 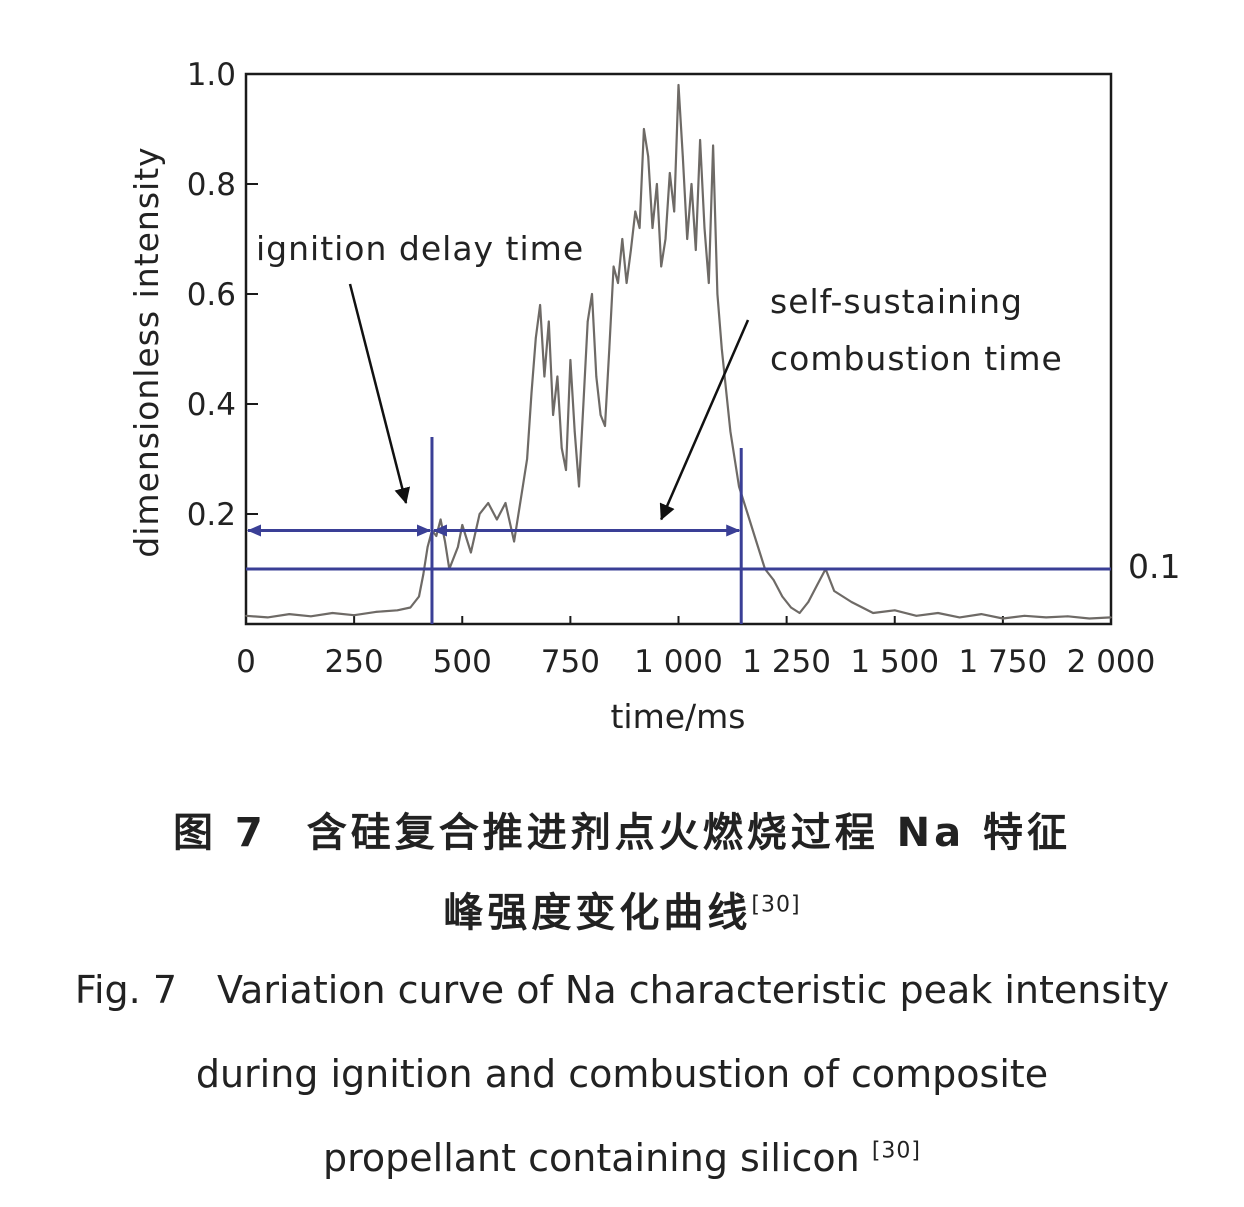 What do you see at coordinates (211, 405) in the screenshot?
I see `y-tick-label: 0.4` at bounding box center [211, 405].